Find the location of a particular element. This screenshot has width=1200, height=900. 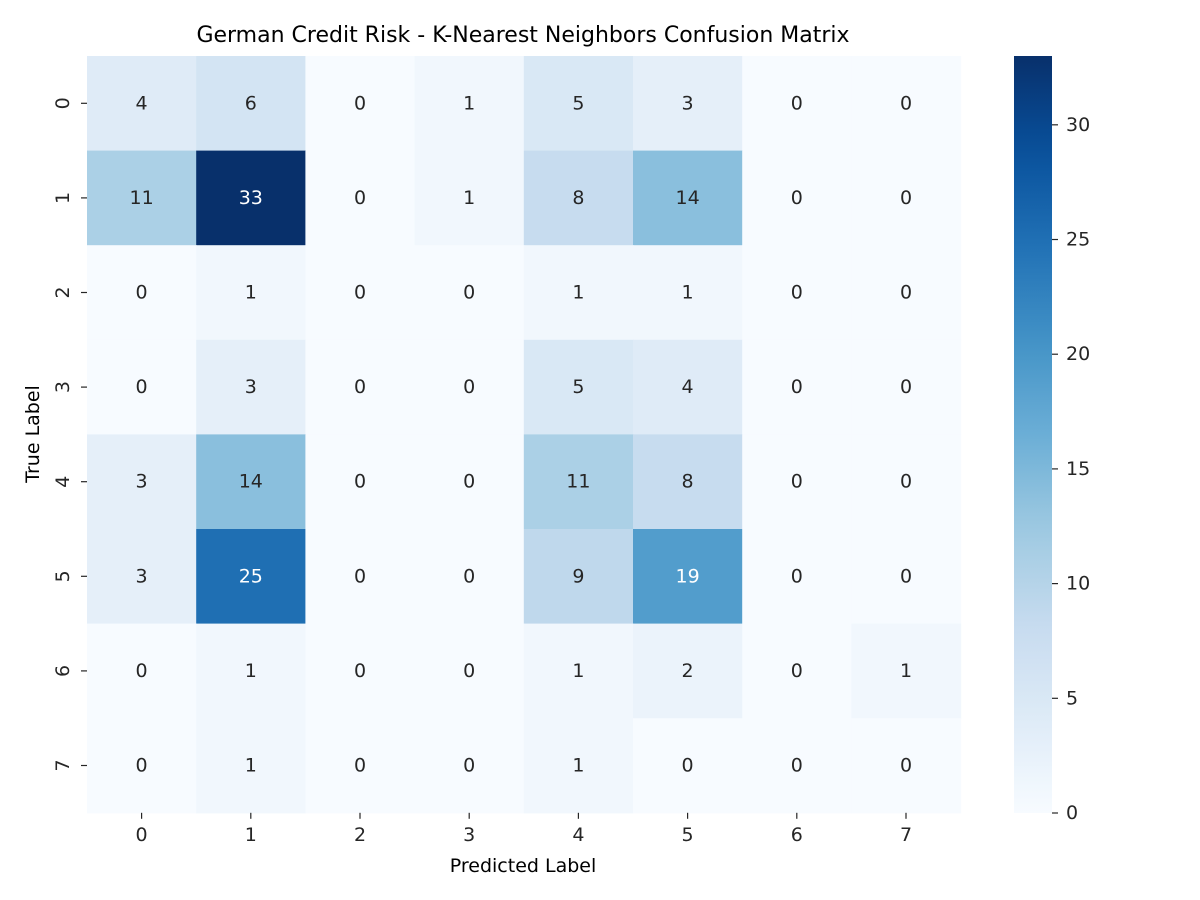

cell-value-r0-c4: 5 is located at coordinates (578, 103).